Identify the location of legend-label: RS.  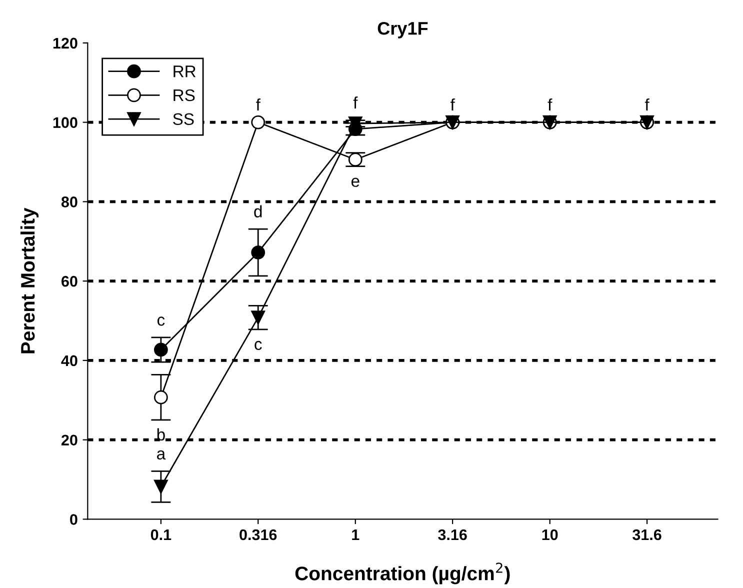
(184, 95).